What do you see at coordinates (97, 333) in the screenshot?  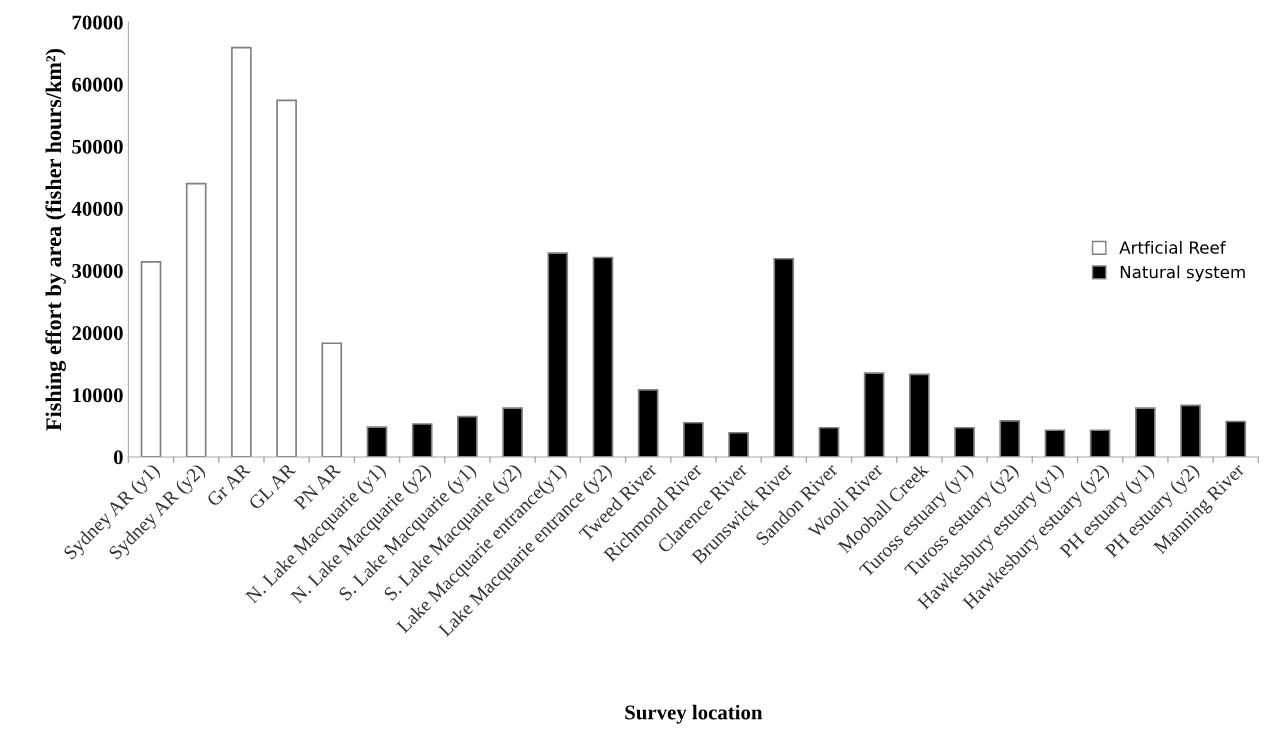 I see `y-tick-label: 20000` at bounding box center [97, 333].